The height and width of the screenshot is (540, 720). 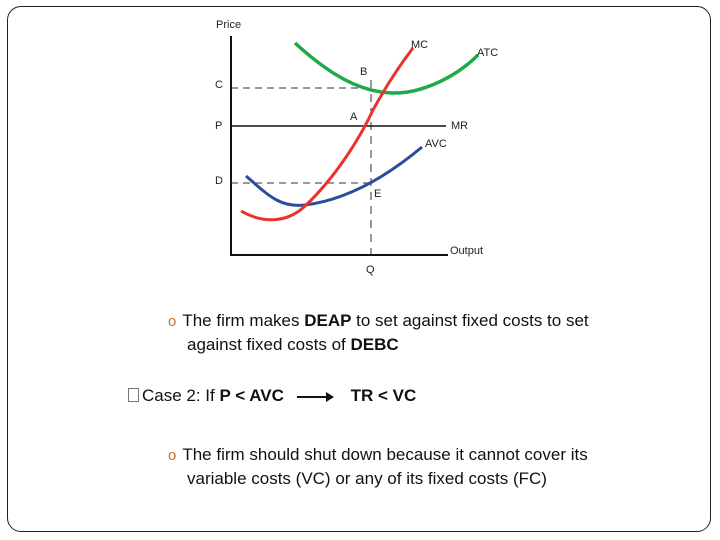 I want to click on mr-label: MR, so click(x=459, y=126).